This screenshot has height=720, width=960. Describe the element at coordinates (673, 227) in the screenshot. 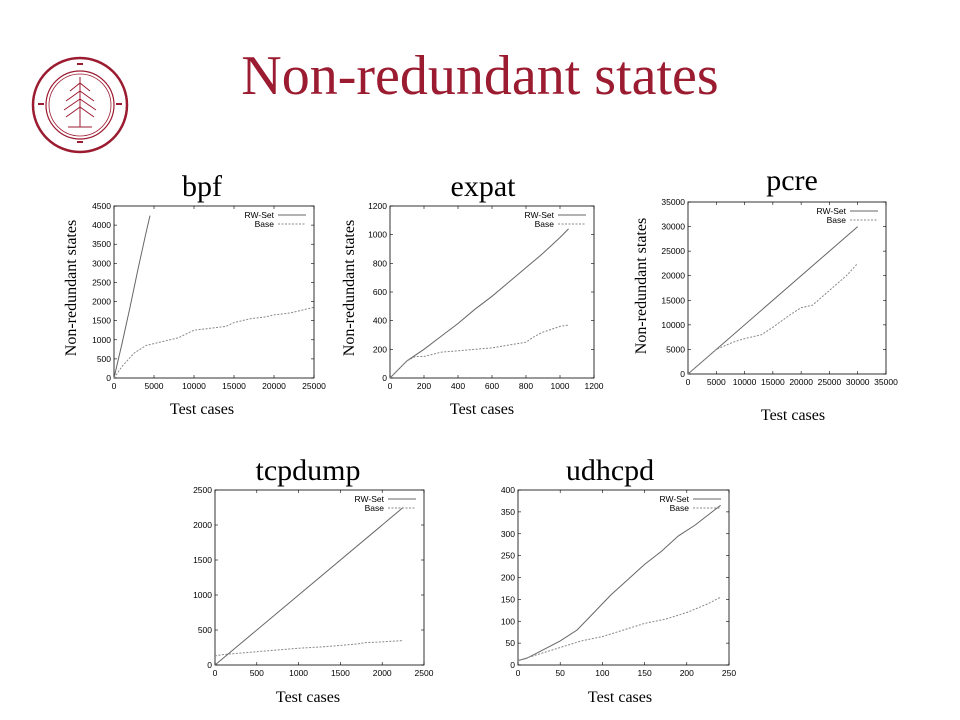

I see `y-tick-label: 30000` at that location.